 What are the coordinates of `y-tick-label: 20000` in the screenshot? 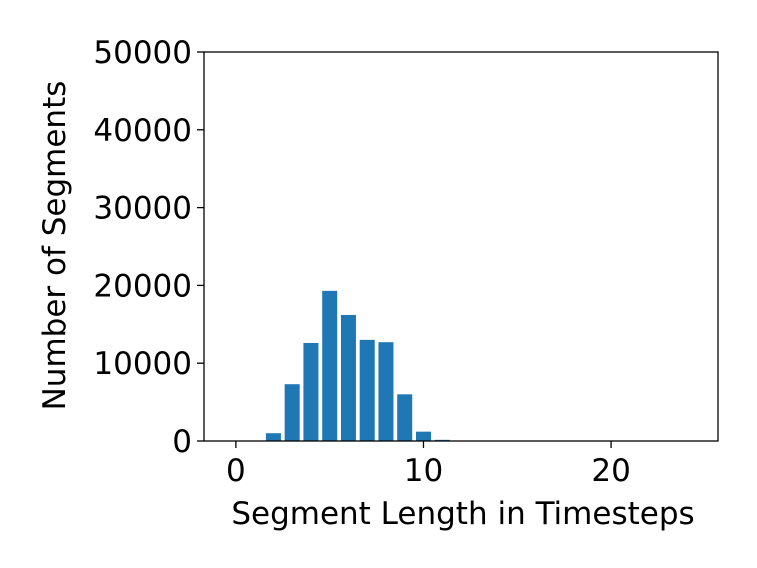 It's located at (142, 286).